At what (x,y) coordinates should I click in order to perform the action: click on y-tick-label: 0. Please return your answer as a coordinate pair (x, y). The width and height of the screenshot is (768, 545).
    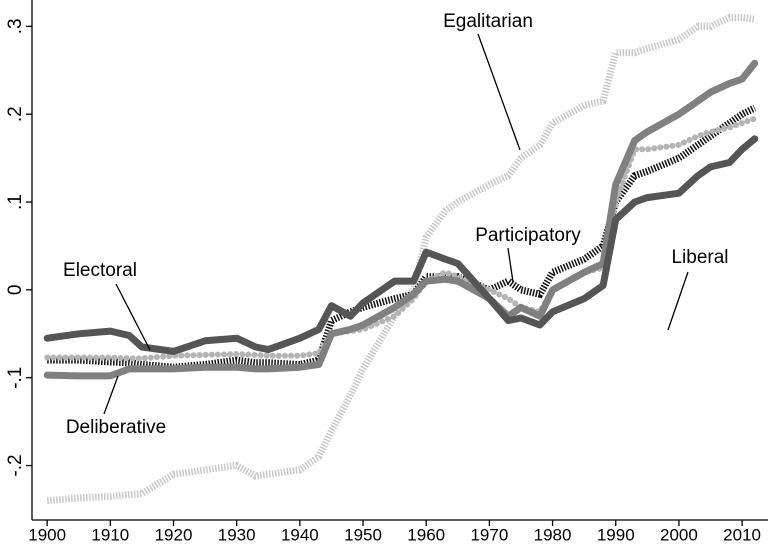
    Looking at the image, I should click on (15, 290).